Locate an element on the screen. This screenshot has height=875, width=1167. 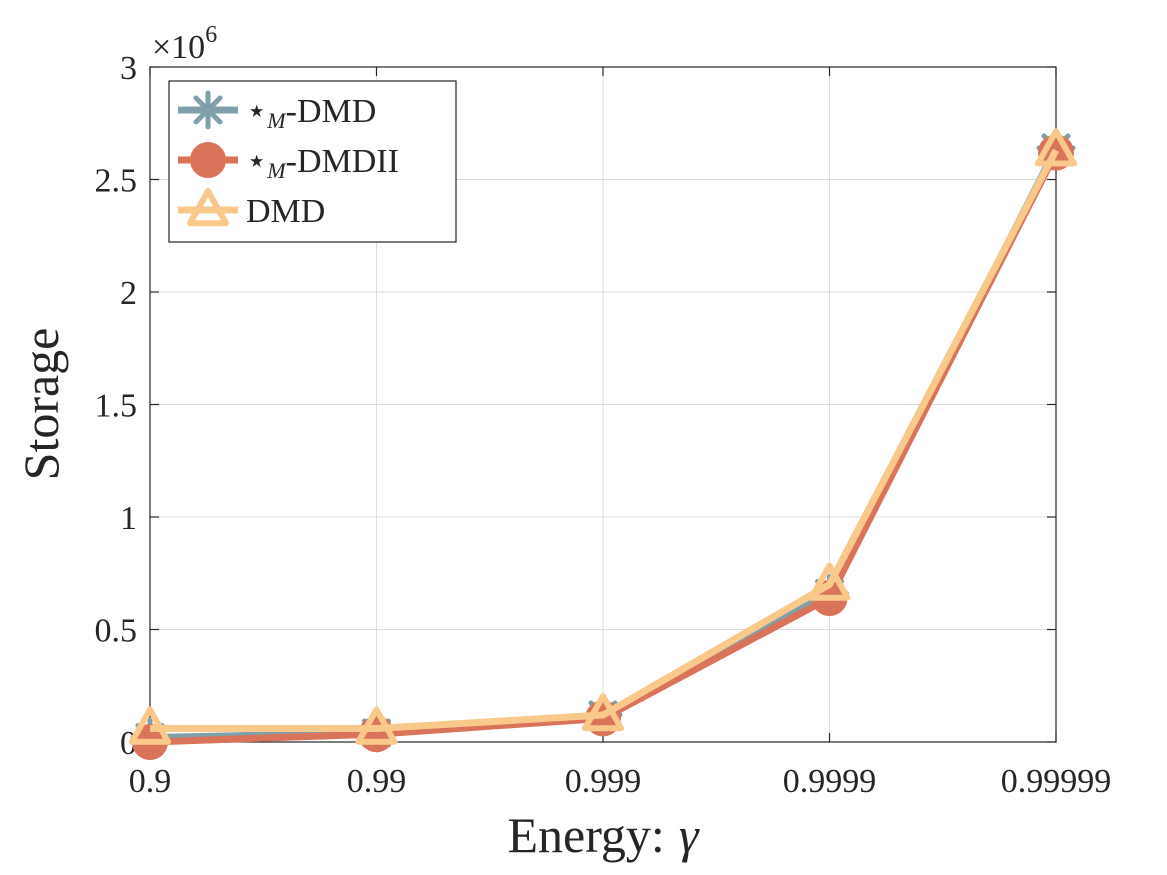
y-axis-label: Storage is located at coordinates (41, 404).